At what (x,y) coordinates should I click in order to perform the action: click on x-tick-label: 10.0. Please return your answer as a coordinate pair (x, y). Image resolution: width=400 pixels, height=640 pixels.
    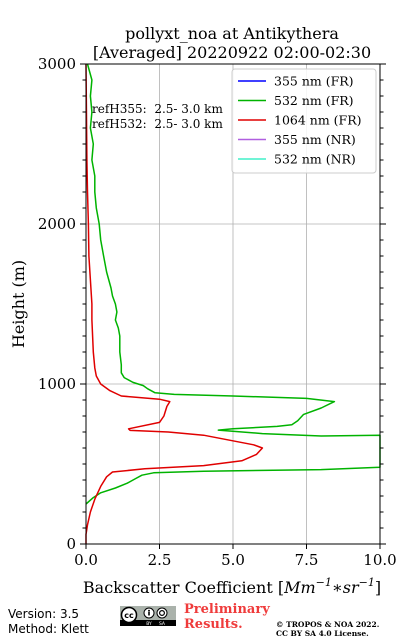
    Looking at the image, I should click on (379, 560).